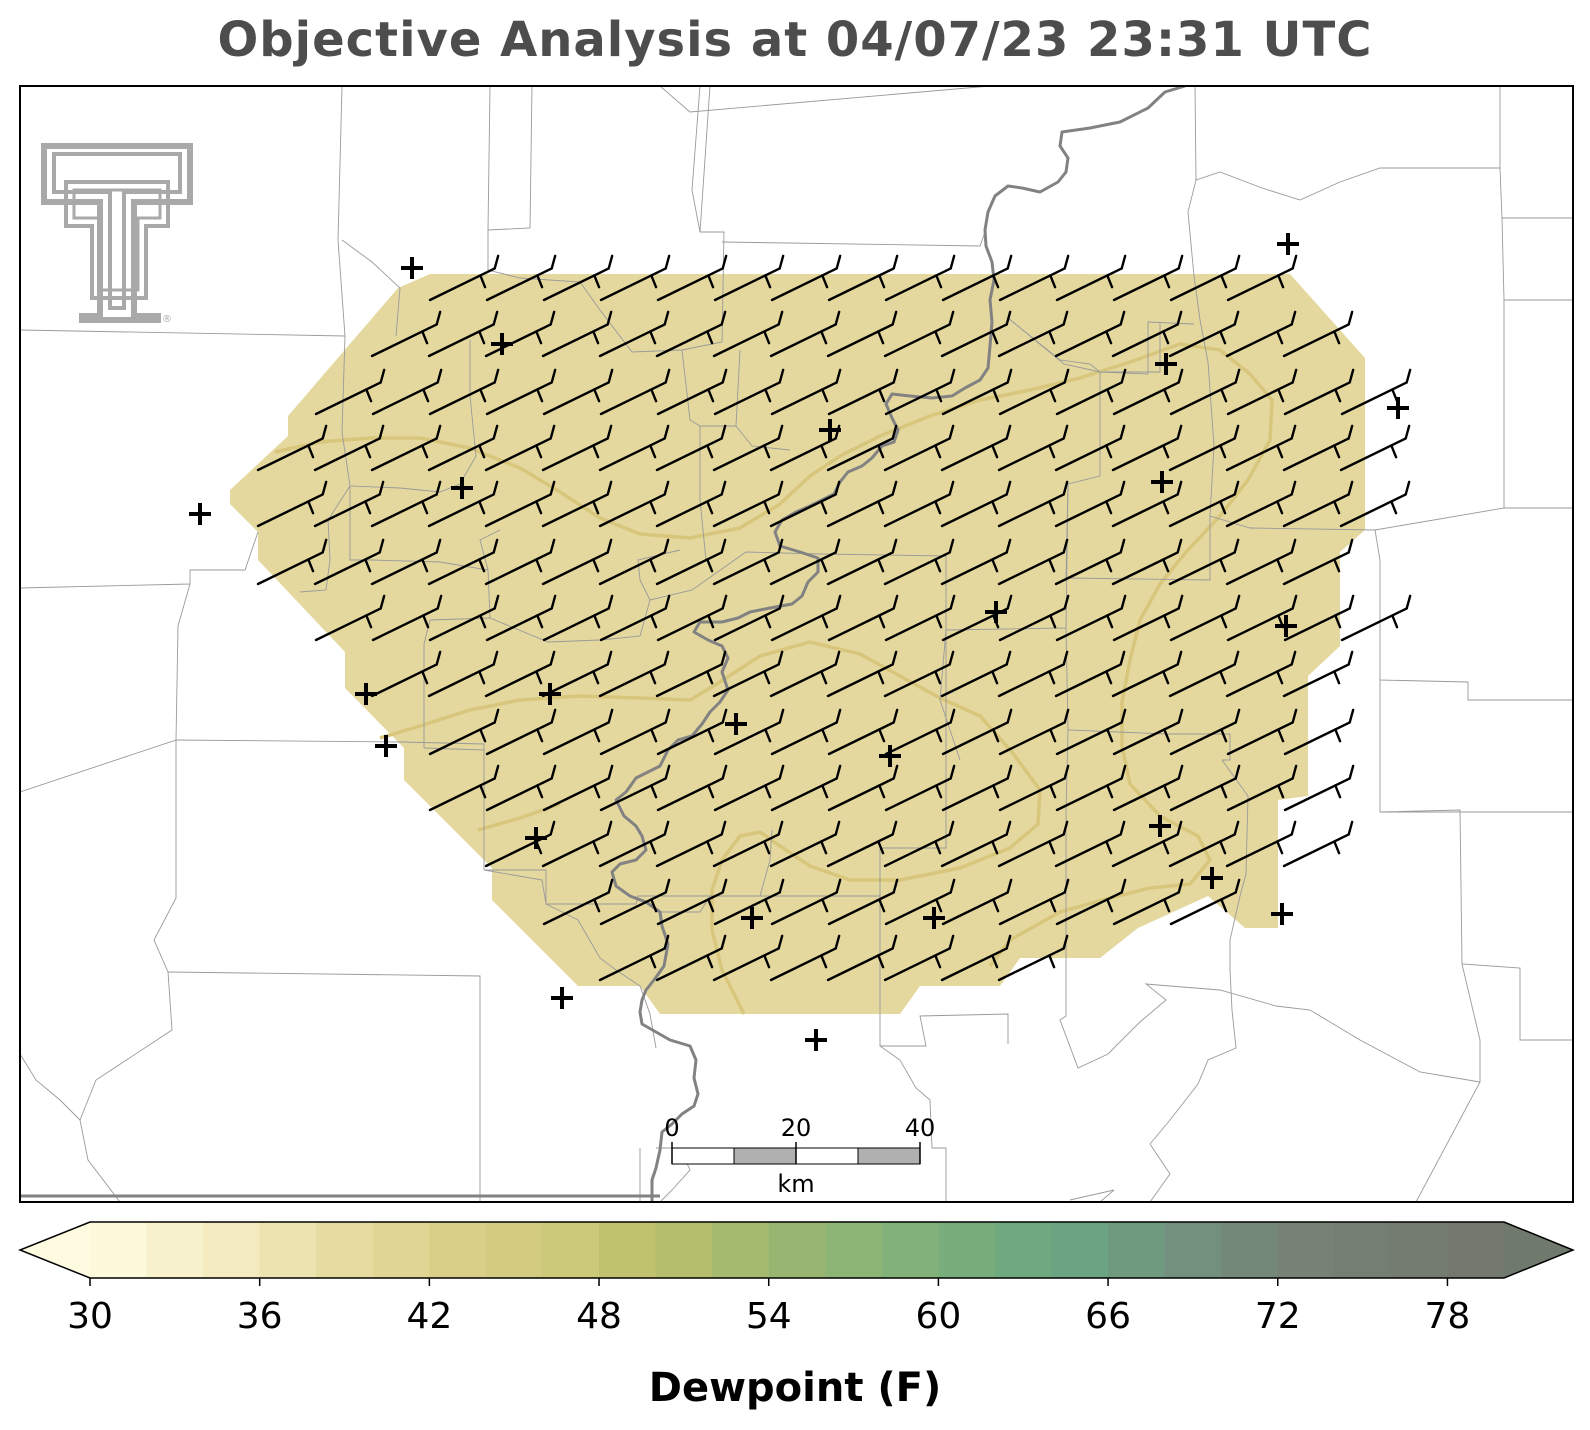 This screenshot has height=1430, width=1590. What do you see at coordinates (1538, 1250) in the screenshot?
I see `colorbar-extend-high` at bounding box center [1538, 1250].